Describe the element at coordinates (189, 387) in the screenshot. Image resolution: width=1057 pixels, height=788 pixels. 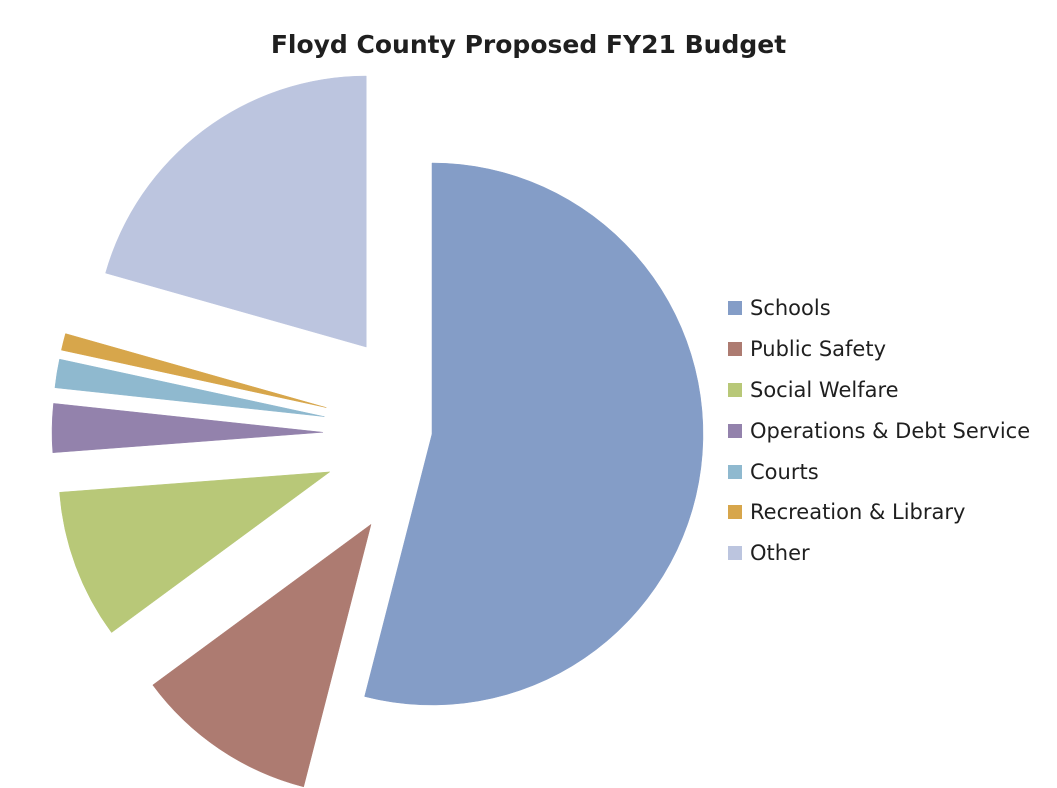
I see `pie-slice-courts` at that location.